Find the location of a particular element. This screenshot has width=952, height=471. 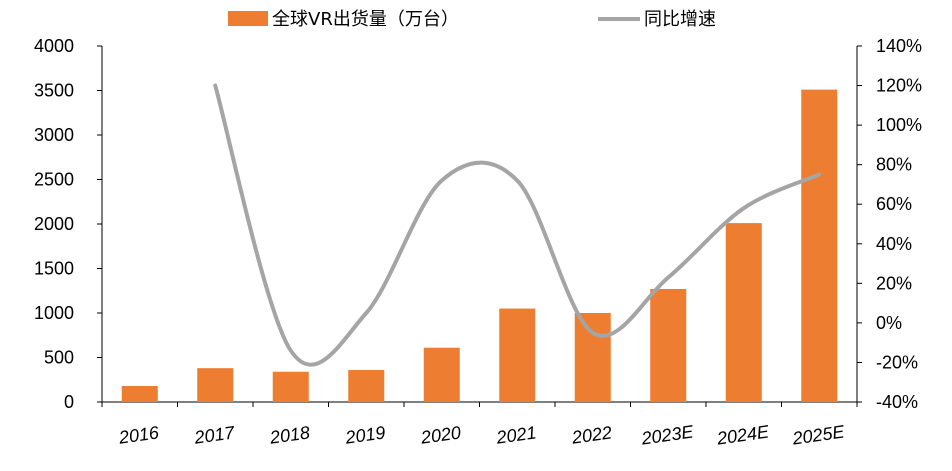

bar-2017 is located at coordinates (215, 385).